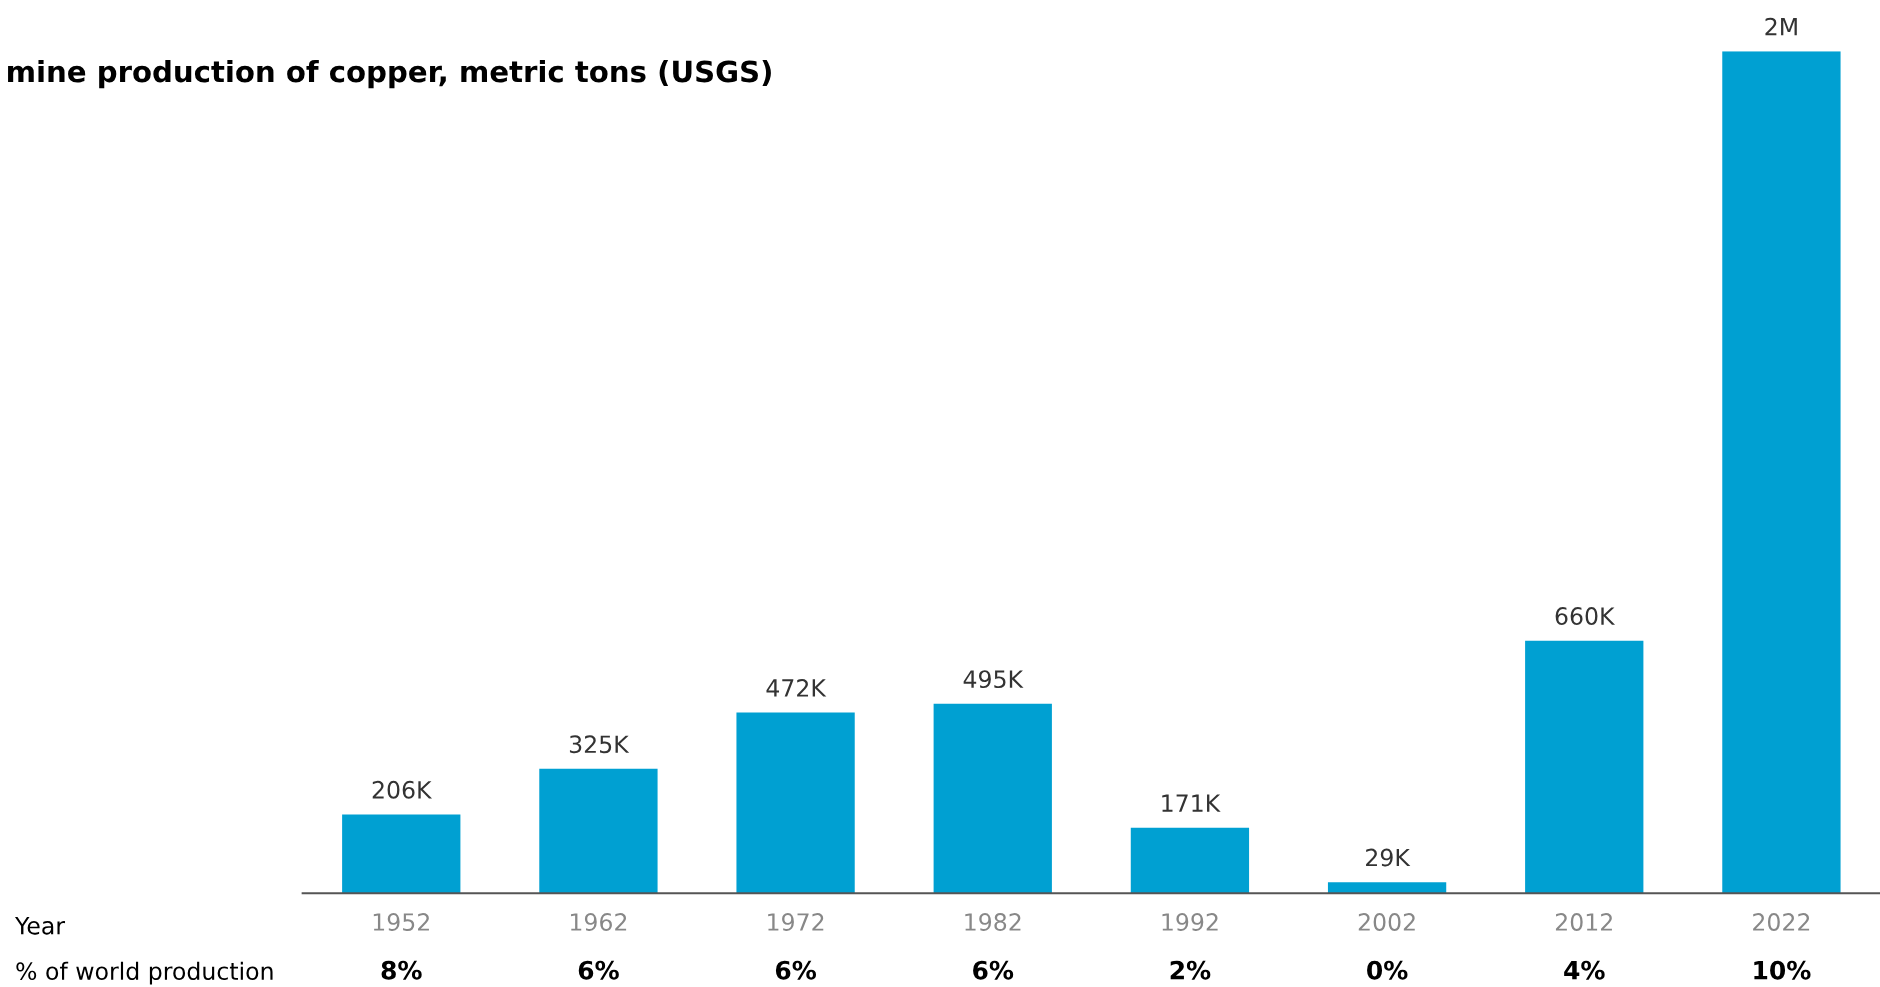 This screenshot has width=1880, height=987. What do you see at coordinates (993, 679) in the screenshot?
I see `data-label: 495K` at bounding box center [993, 679].